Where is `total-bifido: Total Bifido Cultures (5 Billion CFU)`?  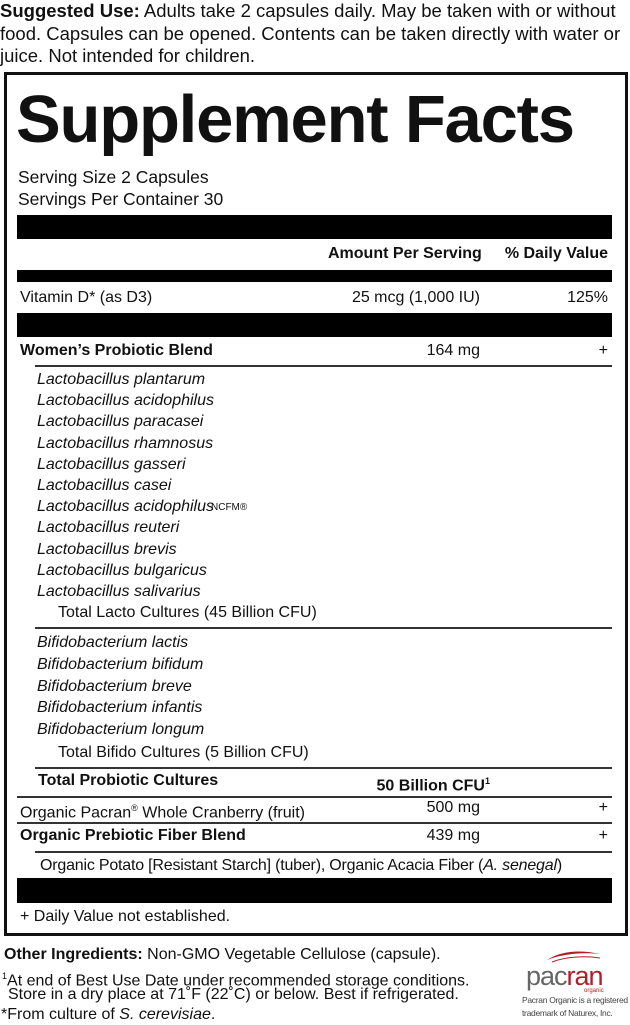
total-bifido: Total Bifido Cultures (5 Billion CFU) is located at coordinates (183, 752).